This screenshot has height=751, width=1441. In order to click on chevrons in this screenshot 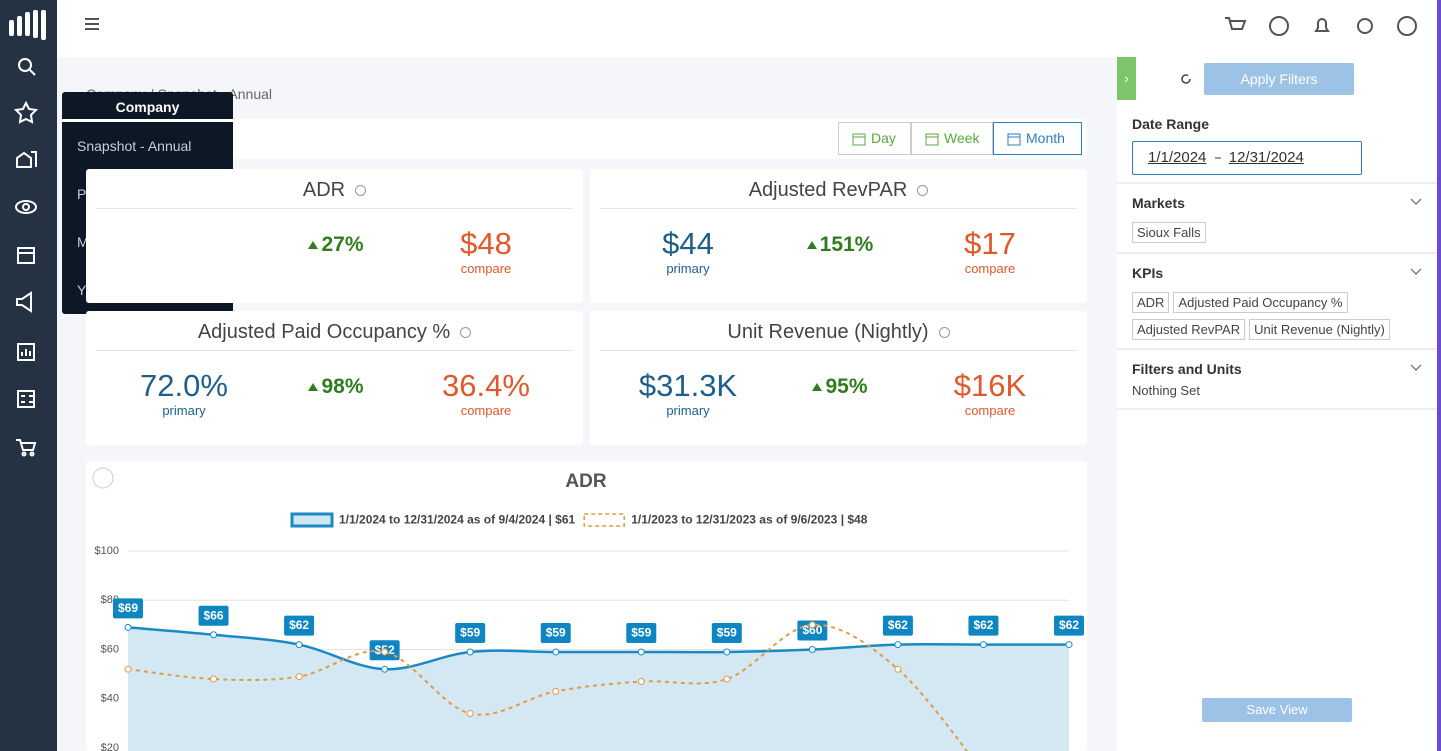, I will do `click(1416, 284)`.